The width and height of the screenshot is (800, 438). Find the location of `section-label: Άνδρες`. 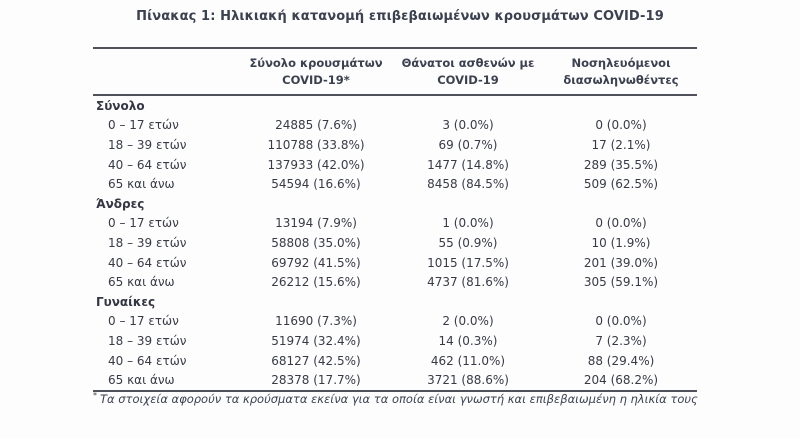

section-label: Άνδρες is located at coordinates (120, 203).